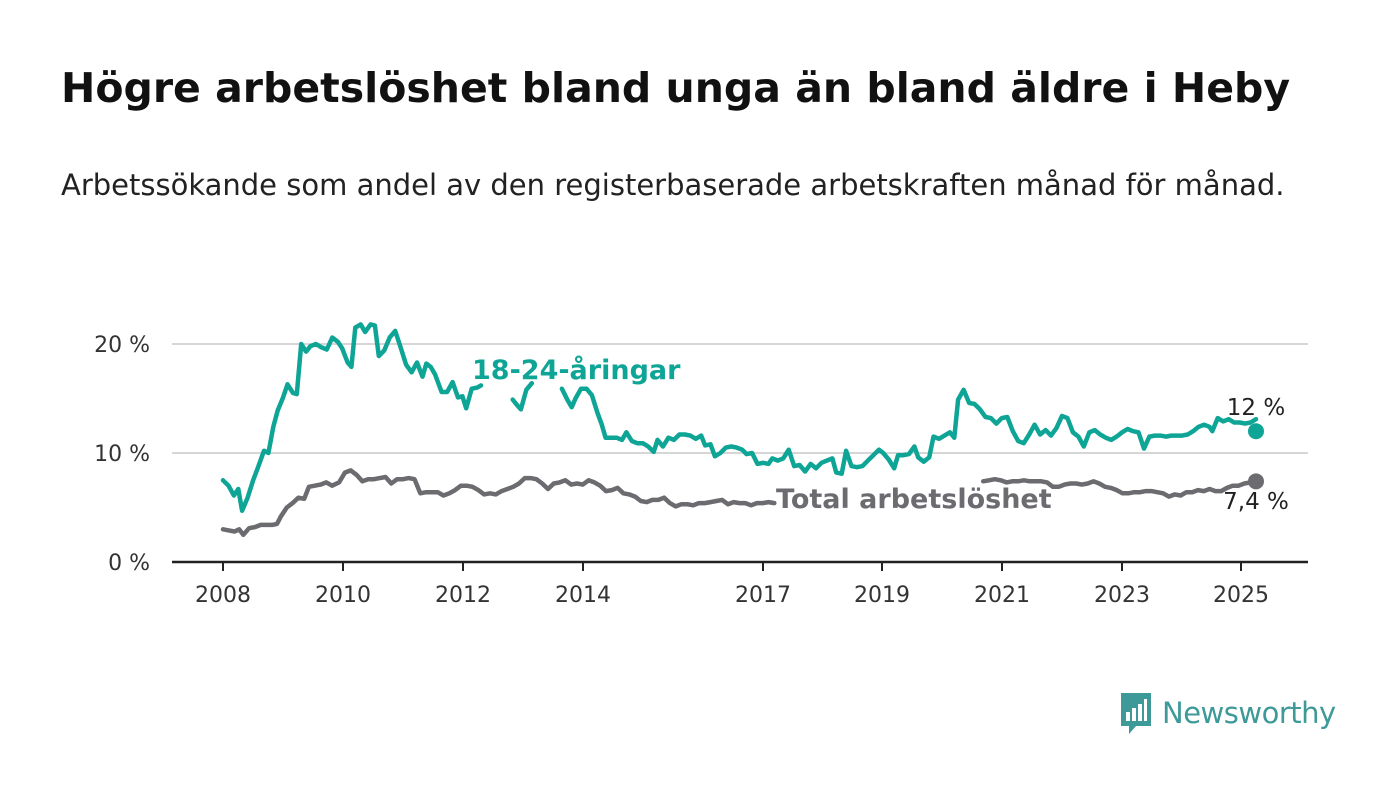 The height and width of the screenshot is (794, 1400). I want to click on grid-lines, so click(740, 398).